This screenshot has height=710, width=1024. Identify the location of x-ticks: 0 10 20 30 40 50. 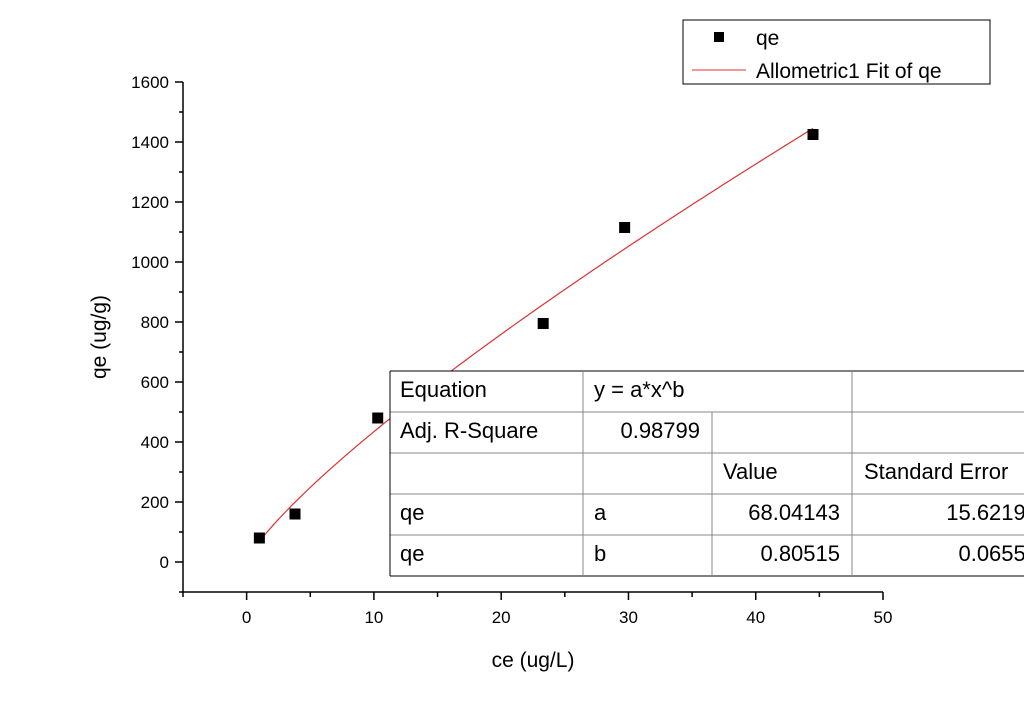
(537, 609).